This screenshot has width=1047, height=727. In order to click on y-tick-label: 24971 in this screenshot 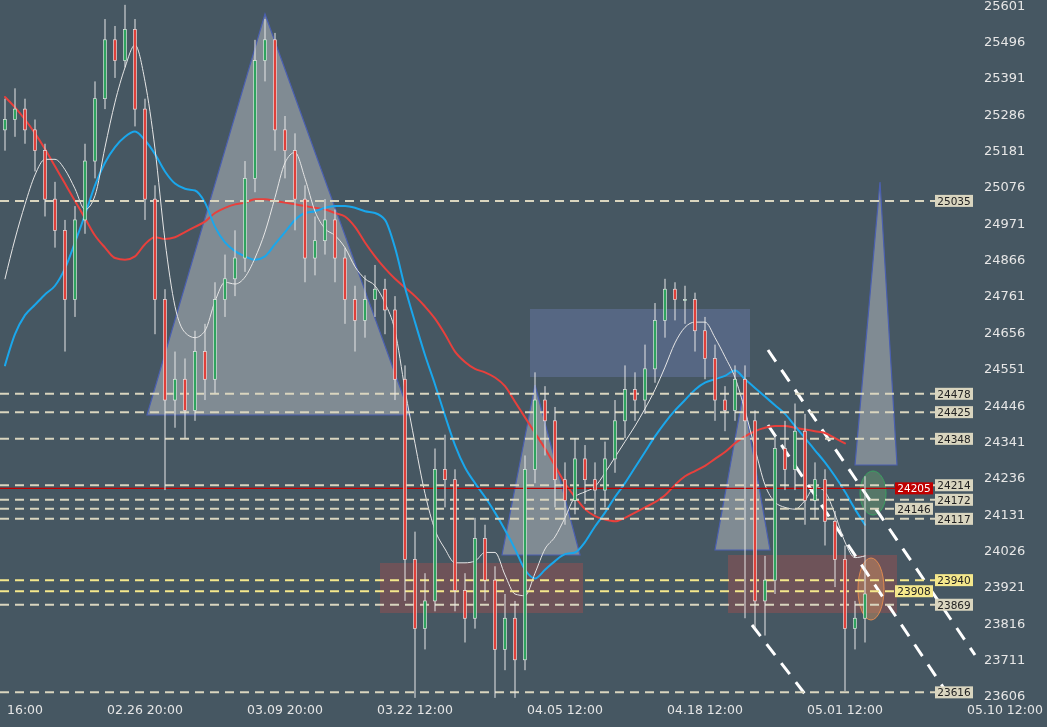, I will do `click(1005, 223)`.